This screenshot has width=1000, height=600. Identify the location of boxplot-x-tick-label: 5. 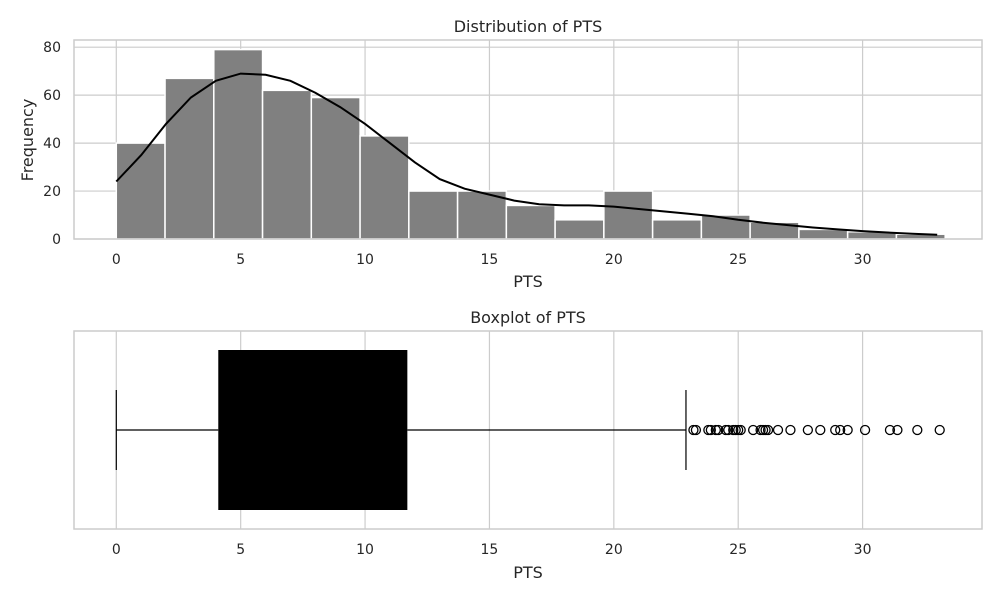
(240, 550).